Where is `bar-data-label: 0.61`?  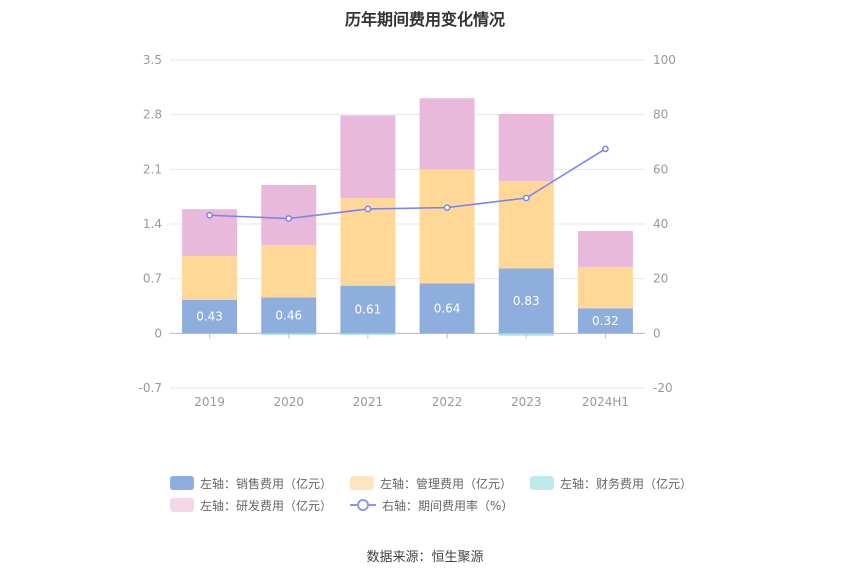
bar-data-label: 0.61 is located at coordinates (368, 310).